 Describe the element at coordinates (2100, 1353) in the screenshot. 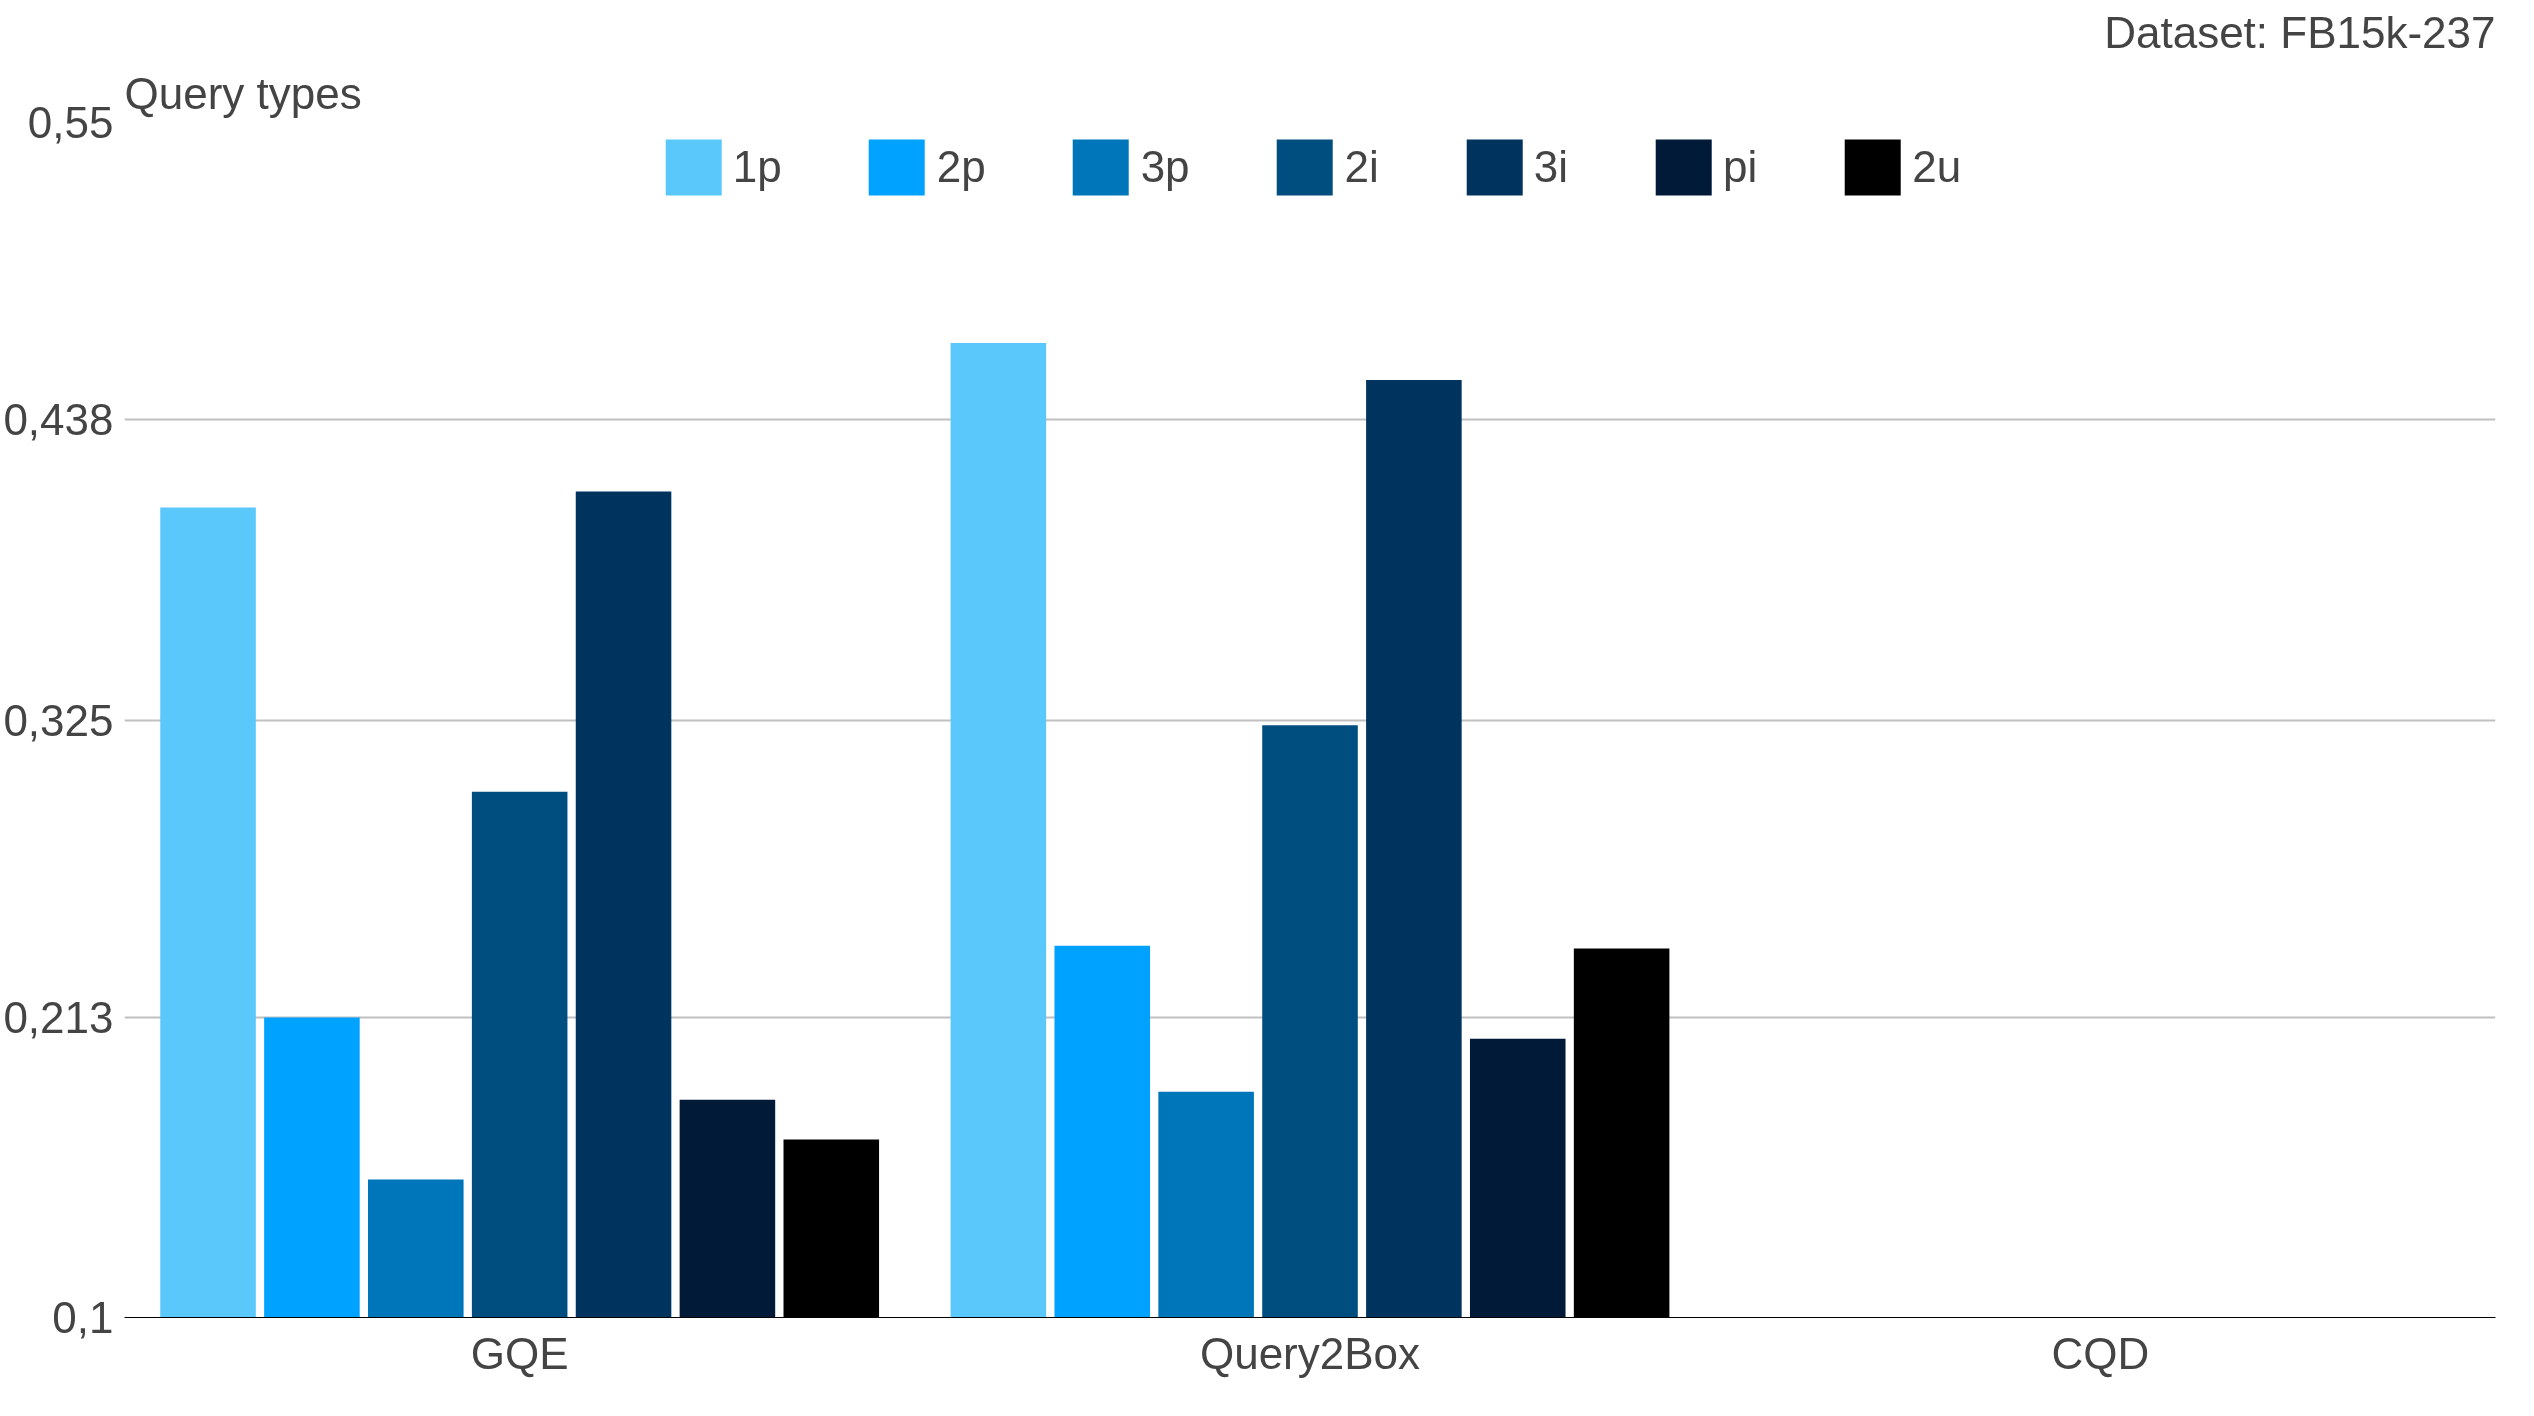

I see `x-tick-label: CQD` at that location.